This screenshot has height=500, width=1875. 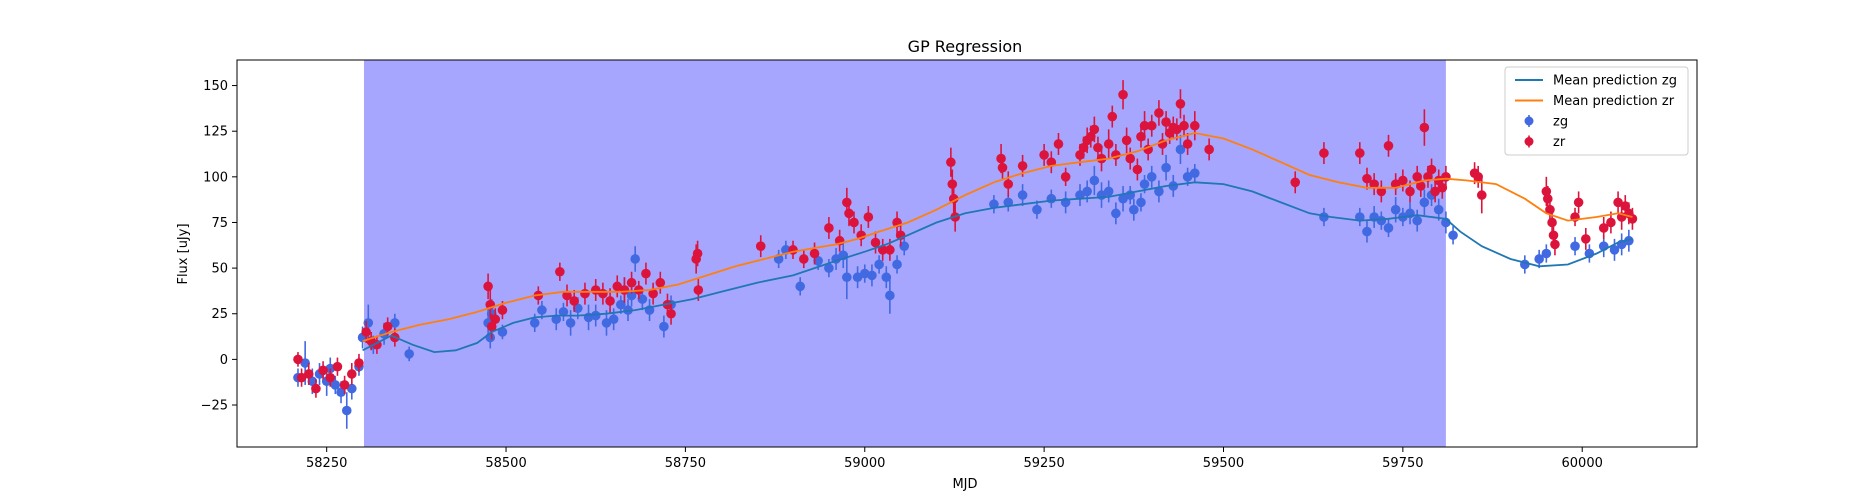 What do you see at coordinates (685, 463) in the screenshot?
I see `x-tick-label: 58750` at bounding box center [685, 463].